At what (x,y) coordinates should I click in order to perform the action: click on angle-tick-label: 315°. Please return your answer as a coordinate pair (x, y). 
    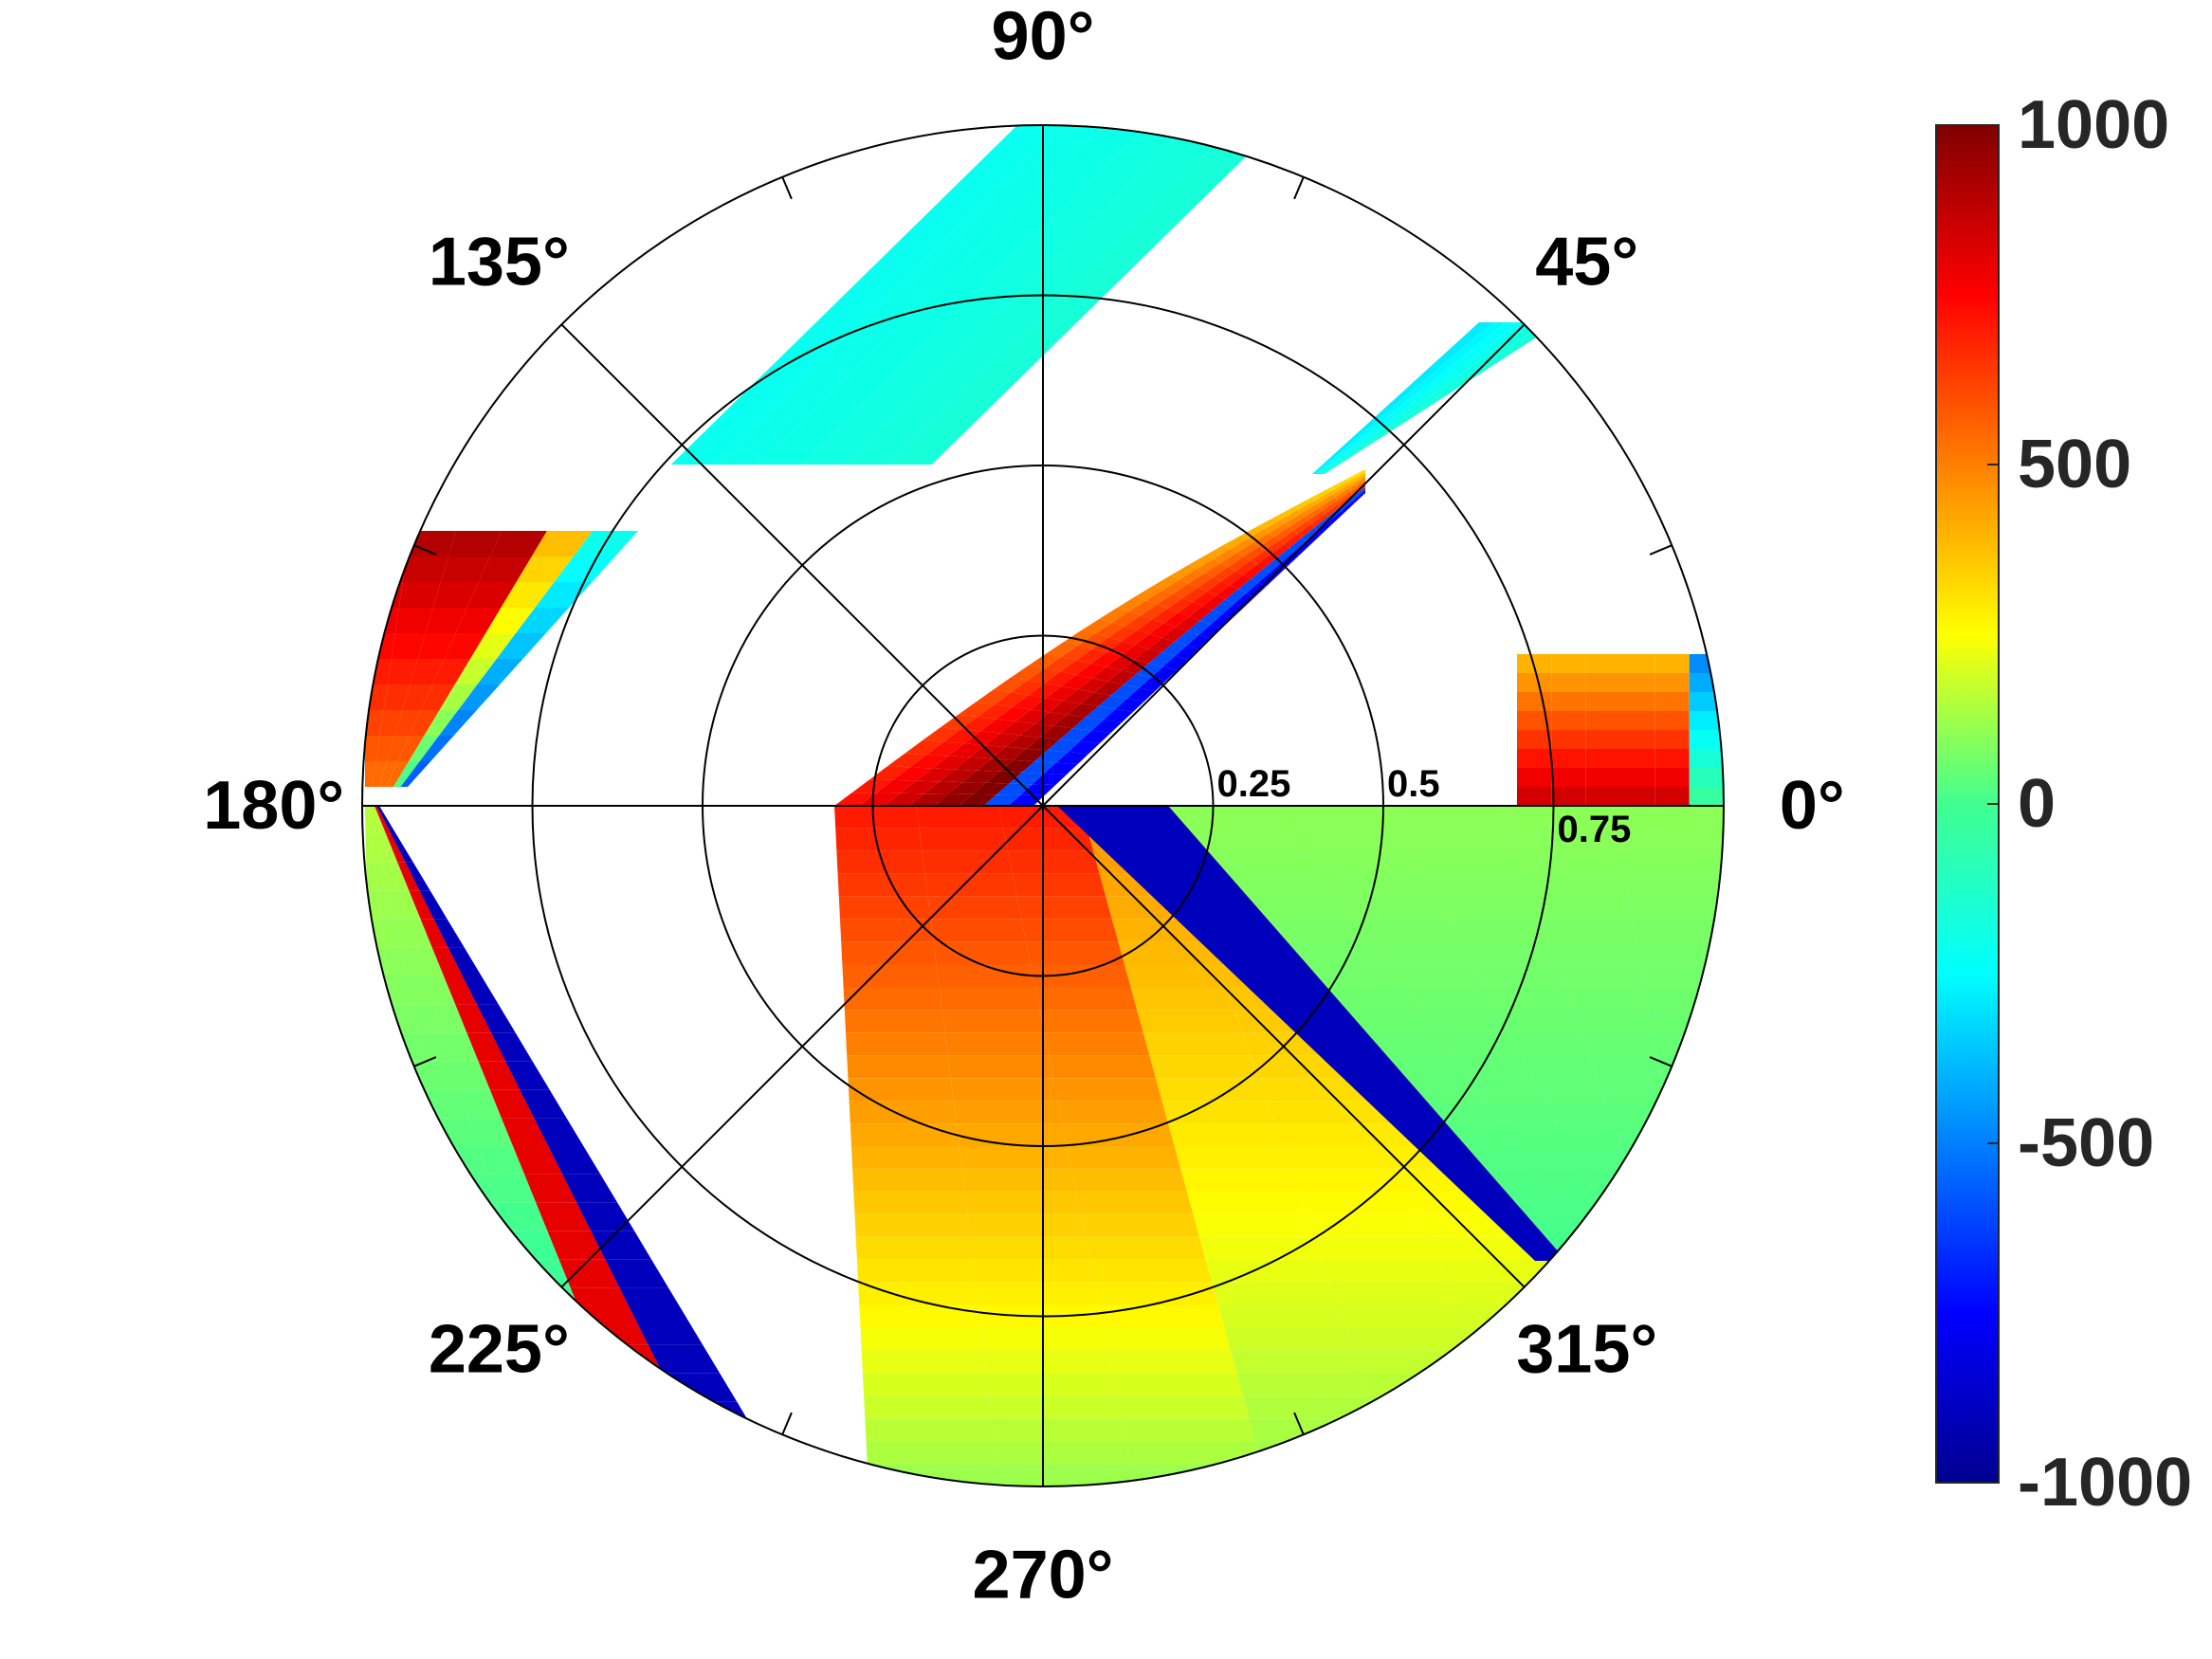
    Looking at the image, I should click on (1586, 1350).